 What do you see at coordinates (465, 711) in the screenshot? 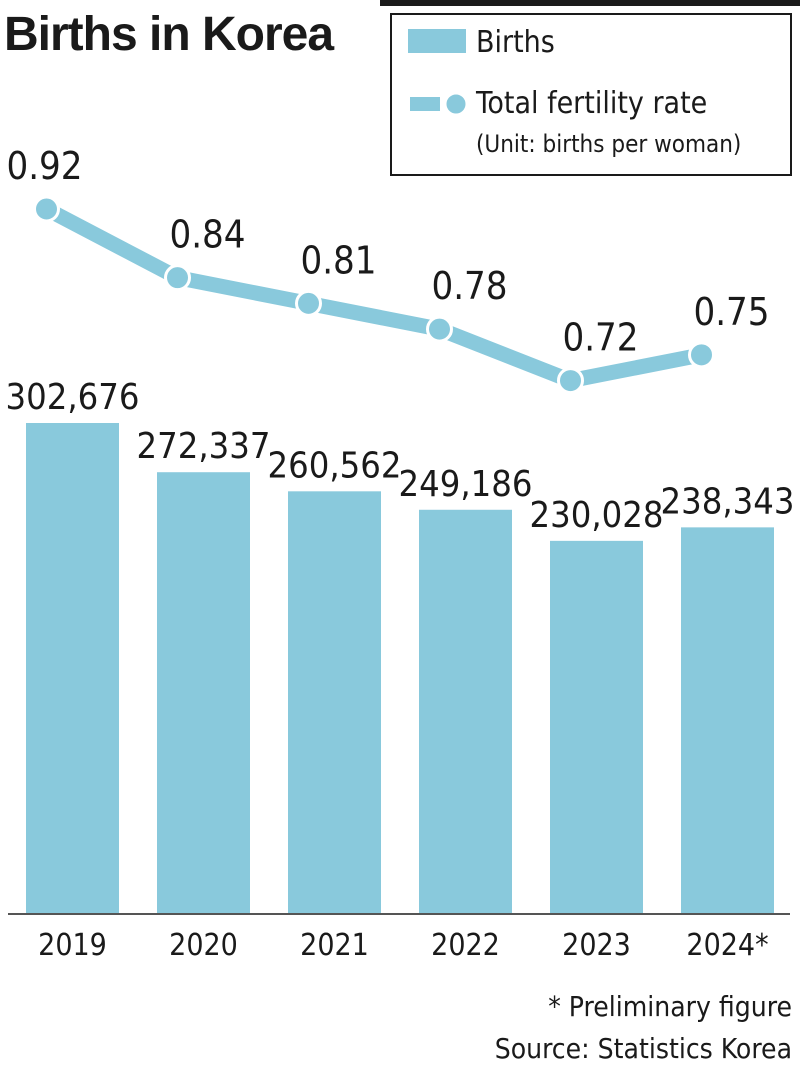
I see `bar-2022` at bounding box center [465, 711].